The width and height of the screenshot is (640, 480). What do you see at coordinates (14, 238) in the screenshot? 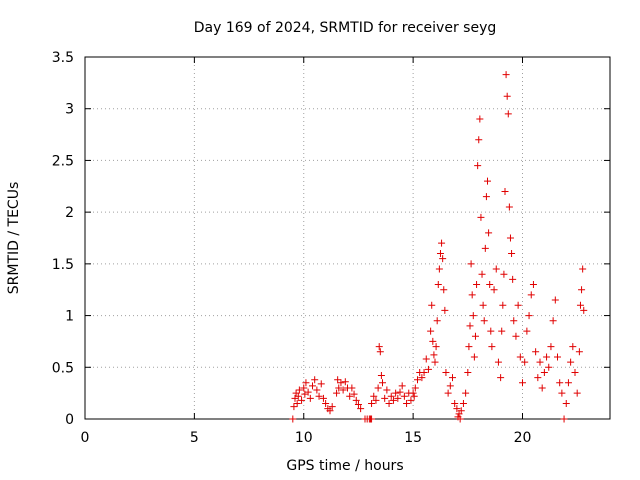
I see `y-axis-label: SRMTID / TECUs` at bounding box center [14, 238].